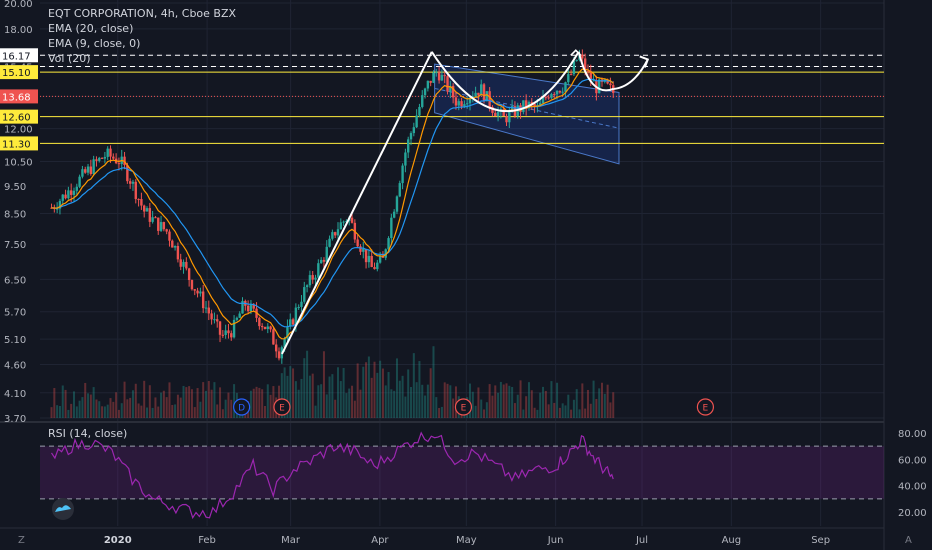 The width and height of the screenshot is (932, 550). What do you see at coordinates (15, 245) in the screenshot?
I see `price-tick-label: 7.50` at bounding box center [15, 245].